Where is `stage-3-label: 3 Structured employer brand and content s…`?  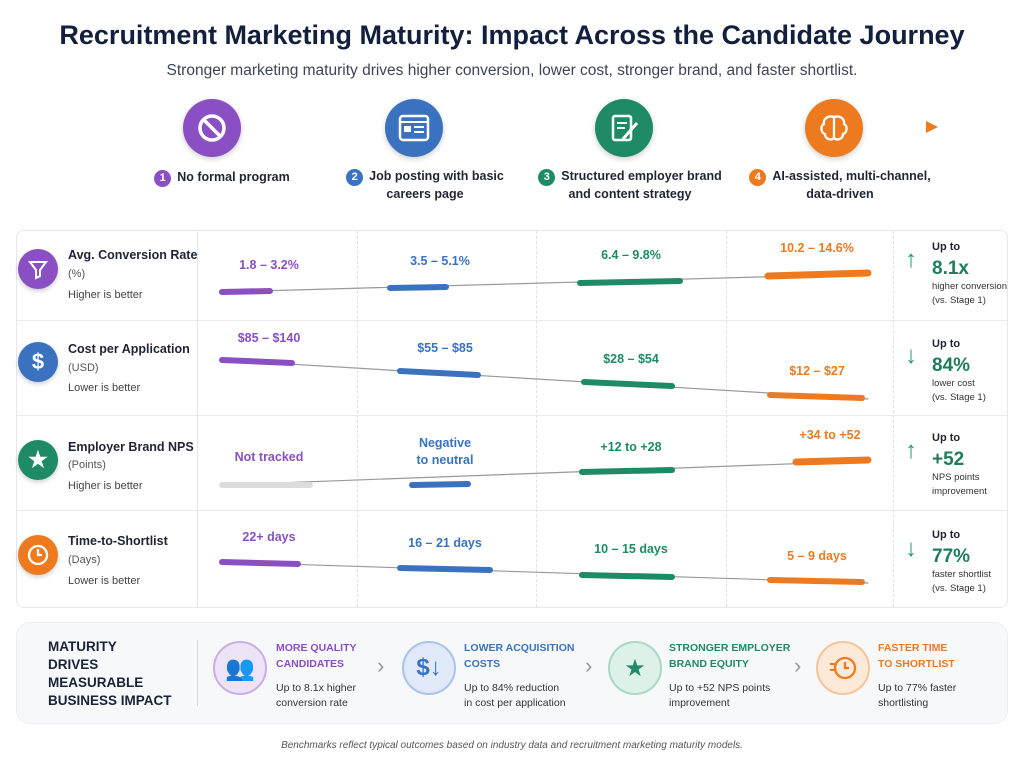
stage-3-label: 3 Structured employer brand and content s… is located at coordinates (630, 185).